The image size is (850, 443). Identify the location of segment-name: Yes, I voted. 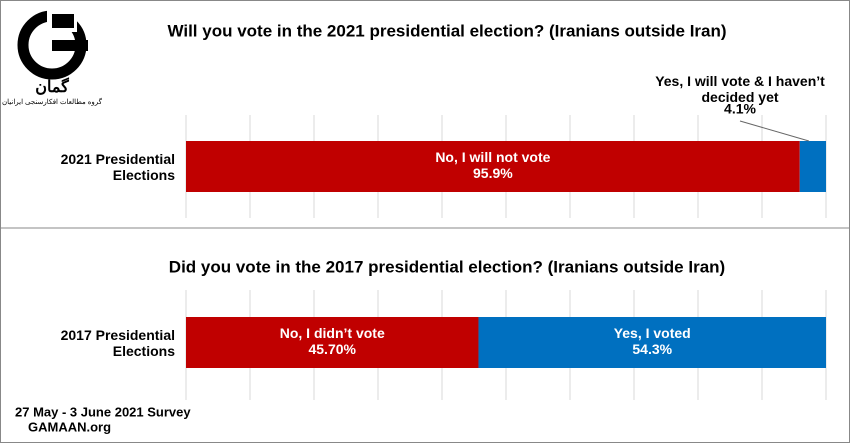
(652, 333).